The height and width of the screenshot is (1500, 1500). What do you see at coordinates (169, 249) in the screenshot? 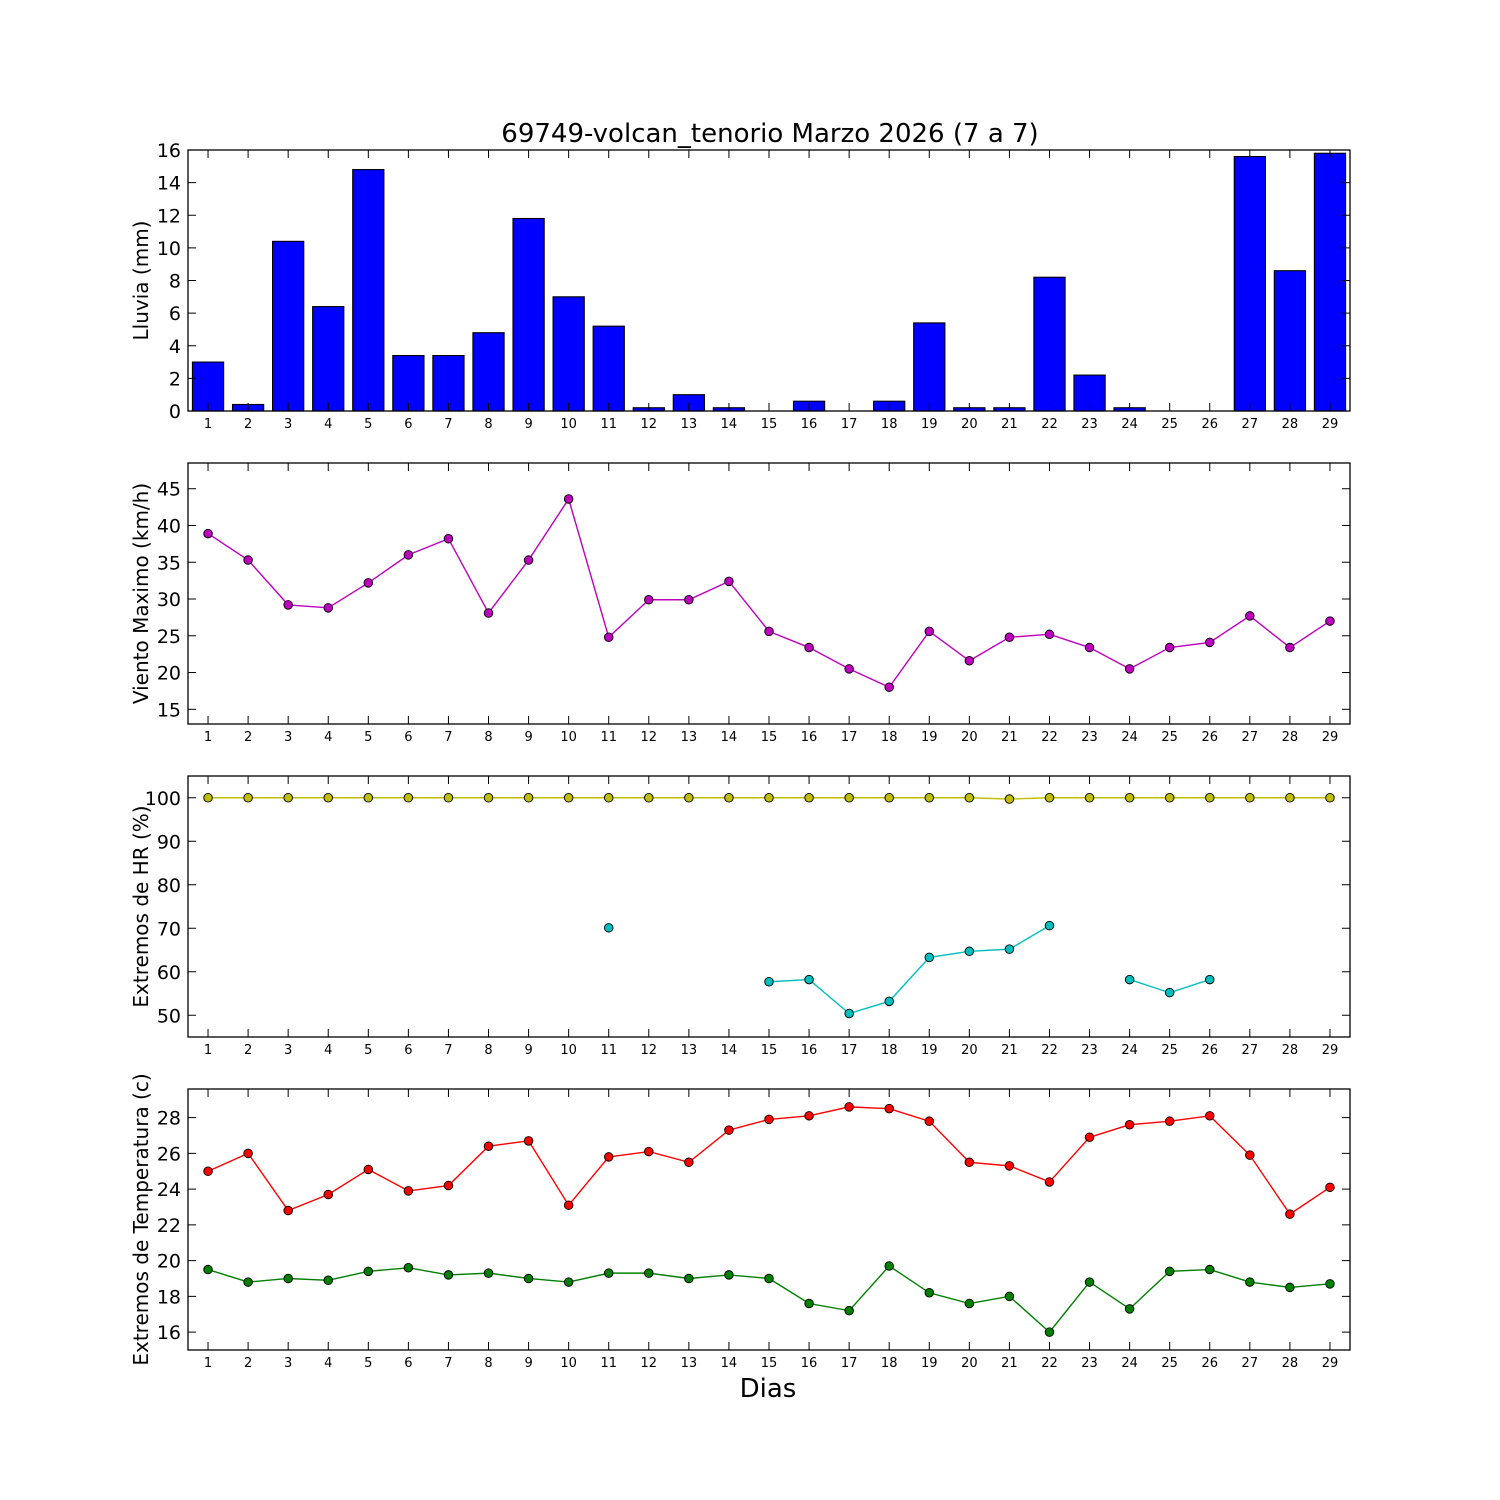
I see `y-tick-label: 10` at bounding box center [169, 249].